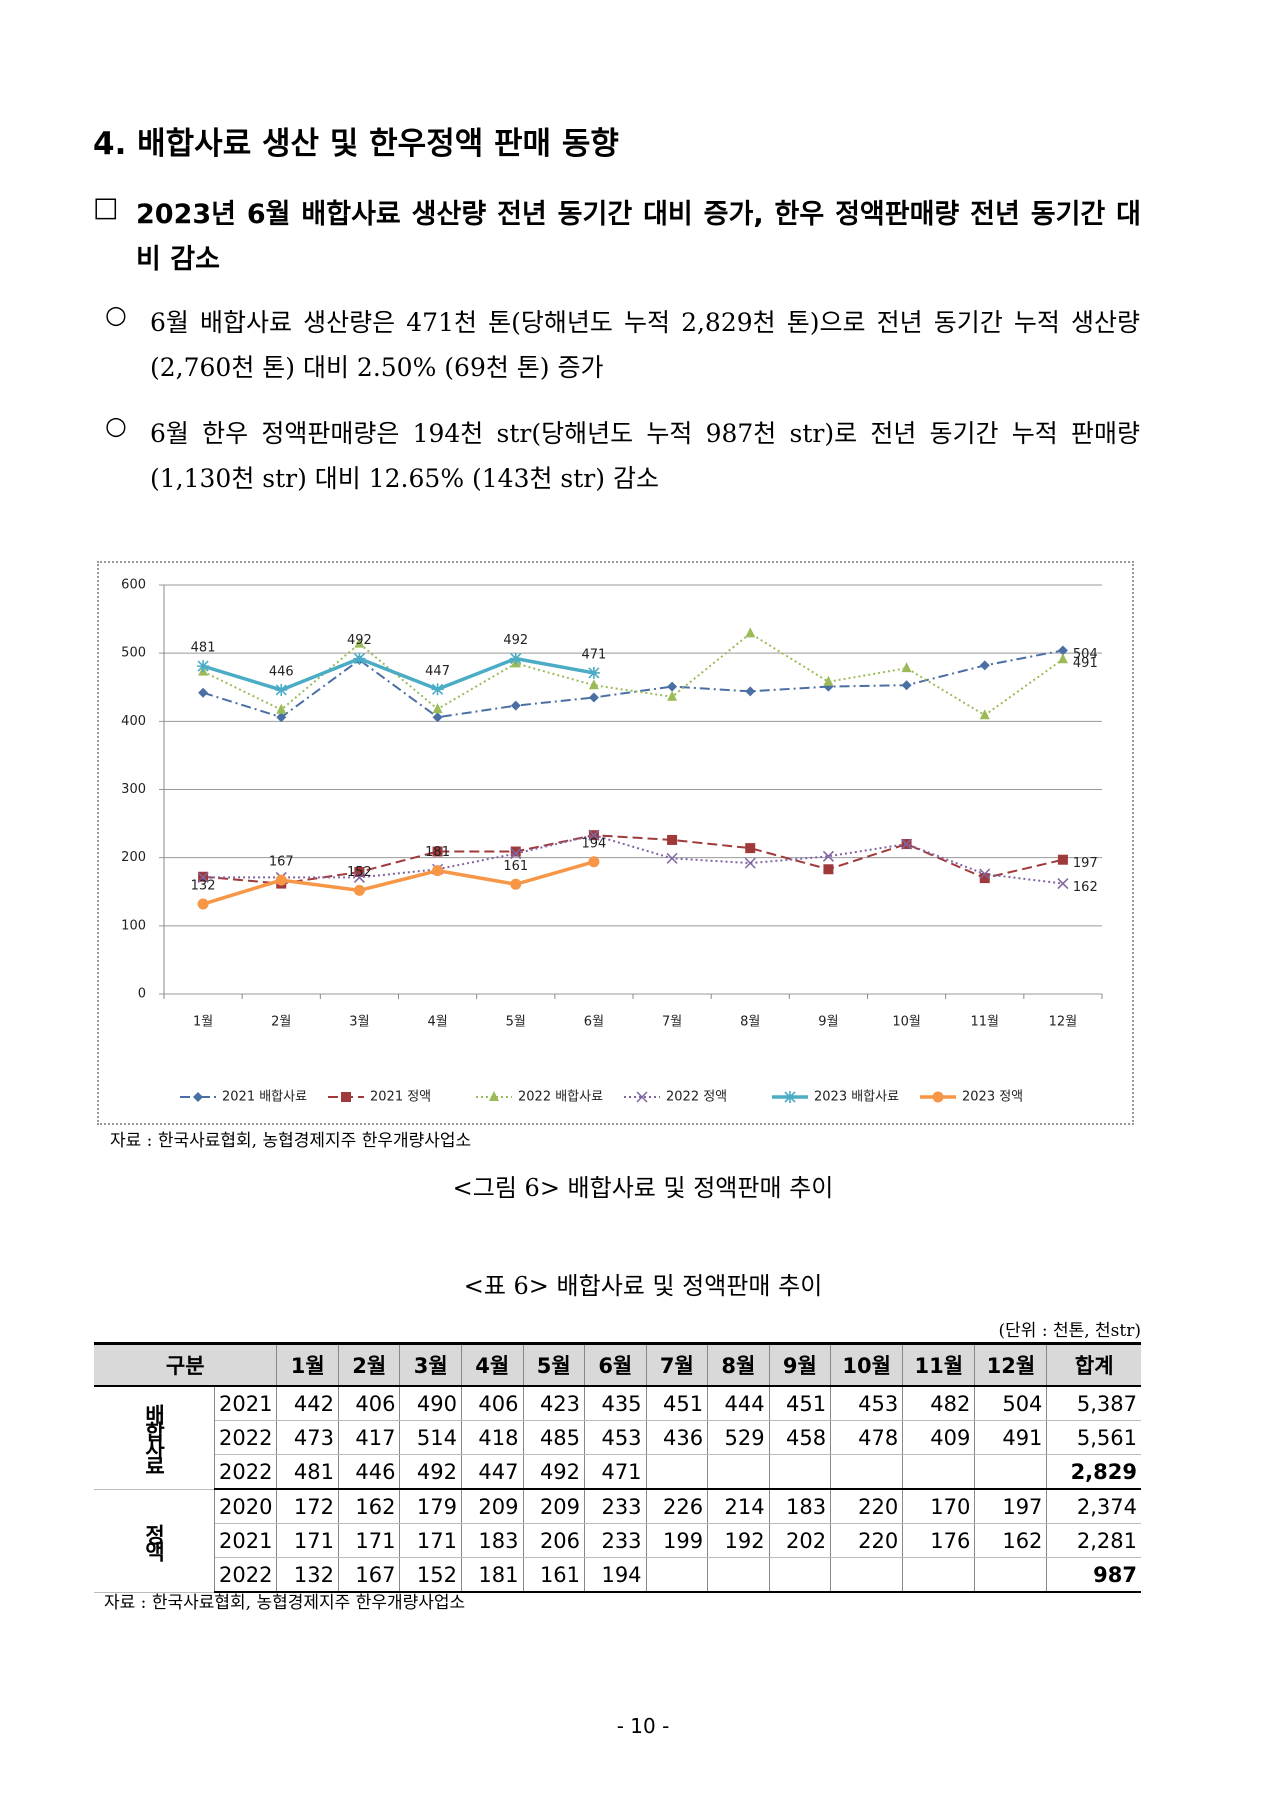  Describe the element at coordinates (1011, 1437) in the screenshot. I see `value-cell: 491` at that location.